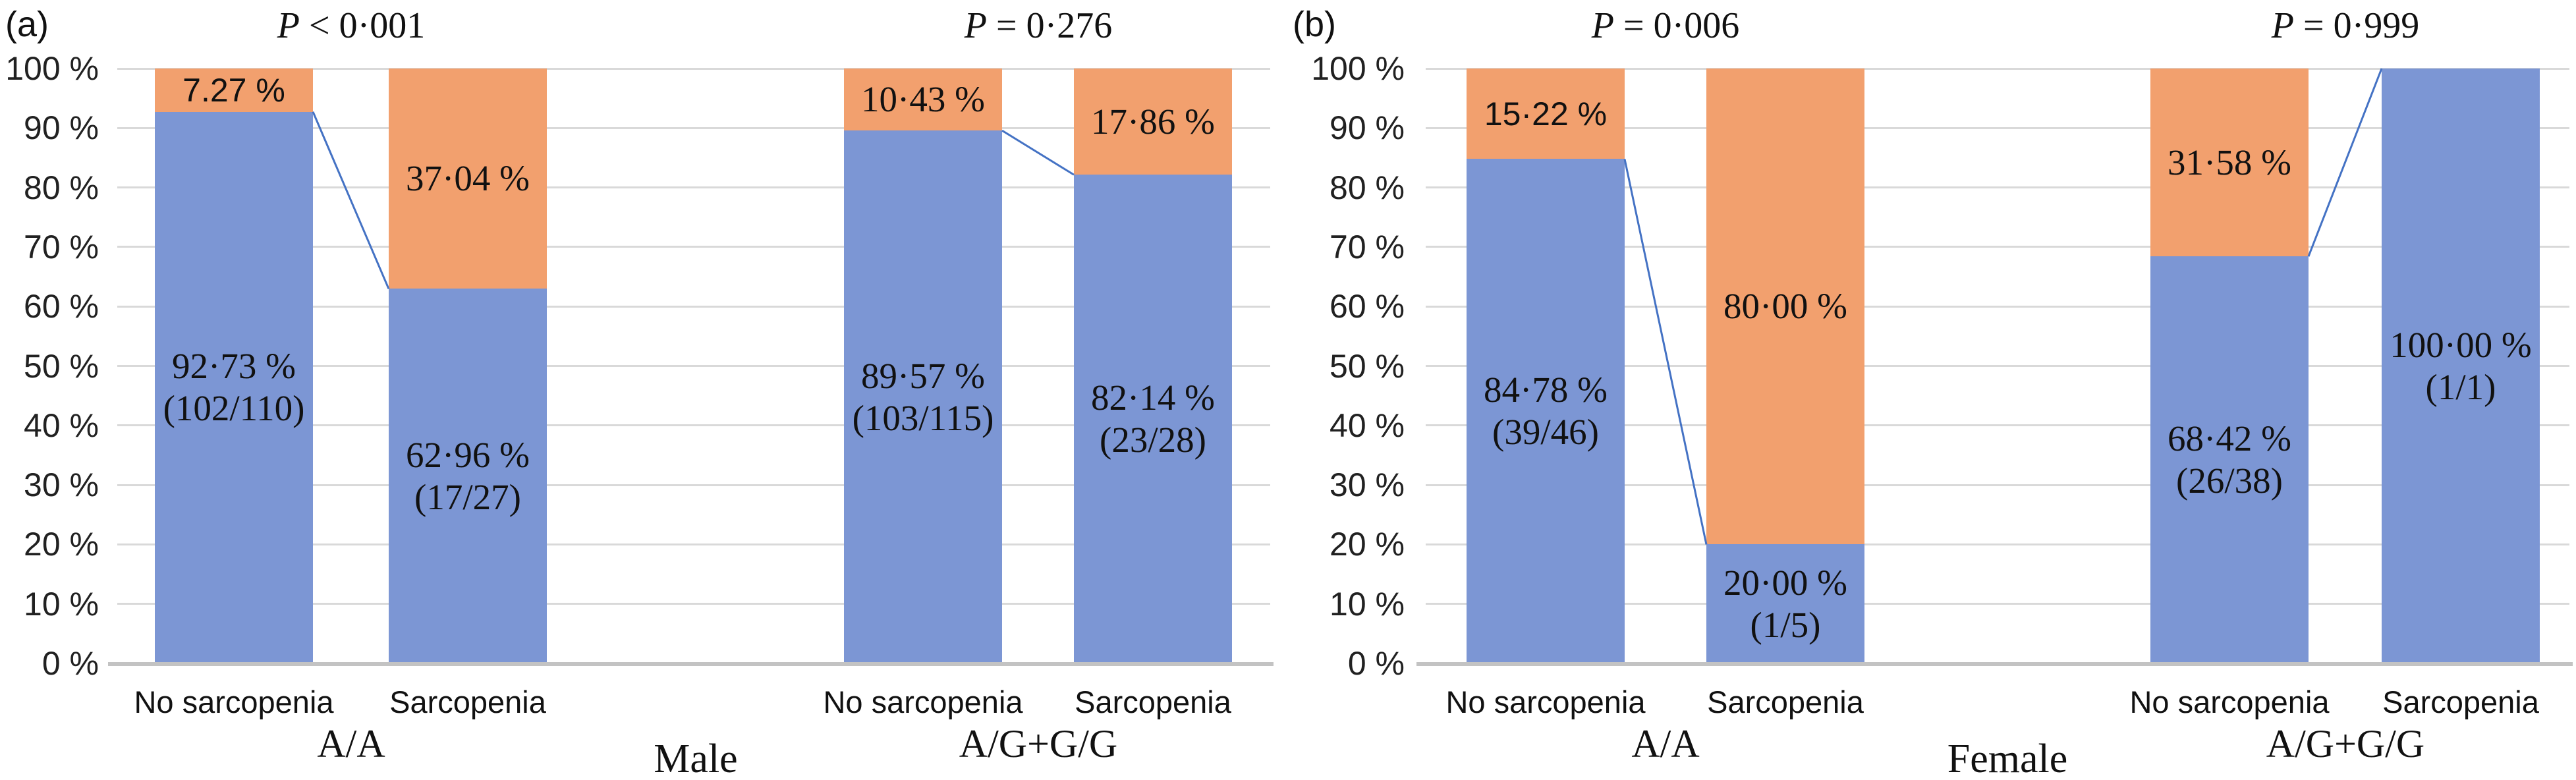 The height and width of the screenshot is (780, 2576). Describe the element at coordinates (70, 663) in the screenshot. I see `y-axis-tick-label: 0 %` at that location.